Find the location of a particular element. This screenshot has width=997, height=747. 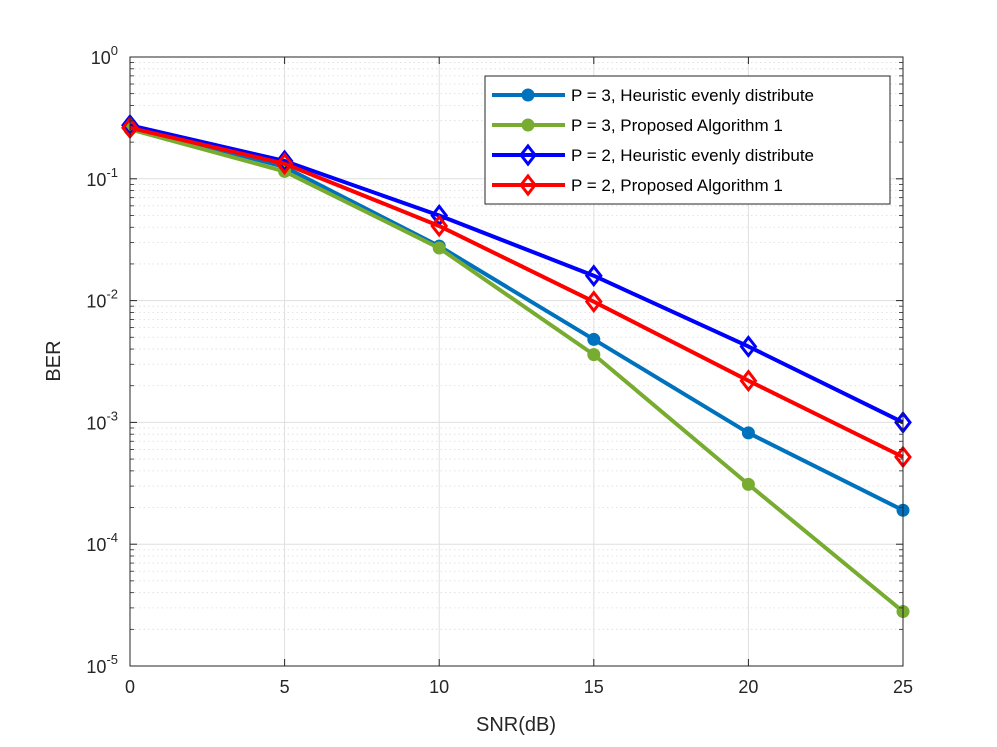

legend-box is located at coordinates (687, 140).